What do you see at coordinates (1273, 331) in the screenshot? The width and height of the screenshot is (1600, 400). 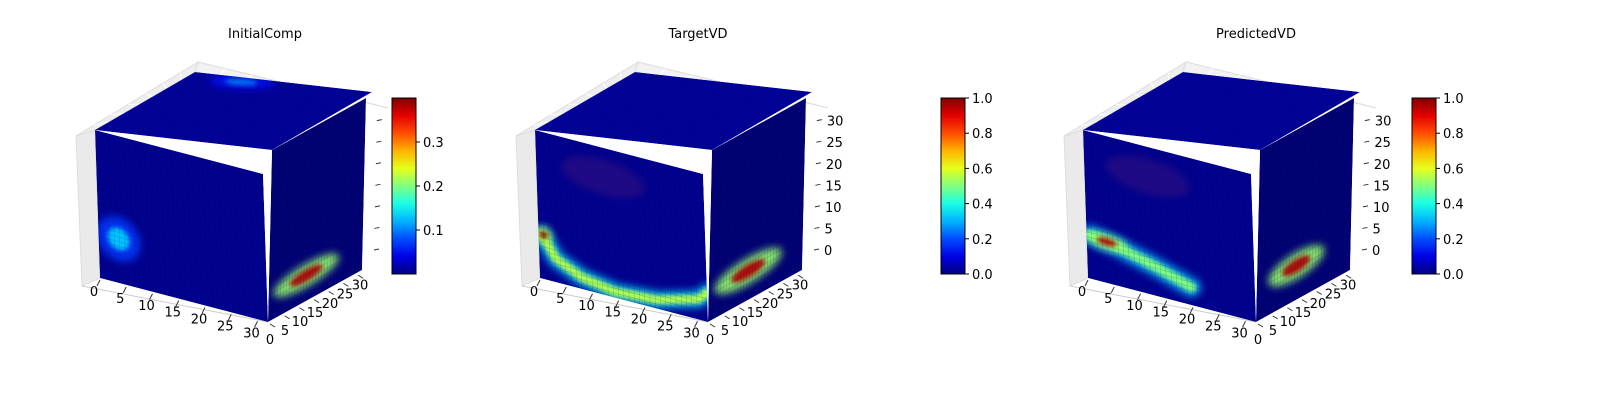 I see `y-tick-label: 5` at bounding box center [1273, 331].